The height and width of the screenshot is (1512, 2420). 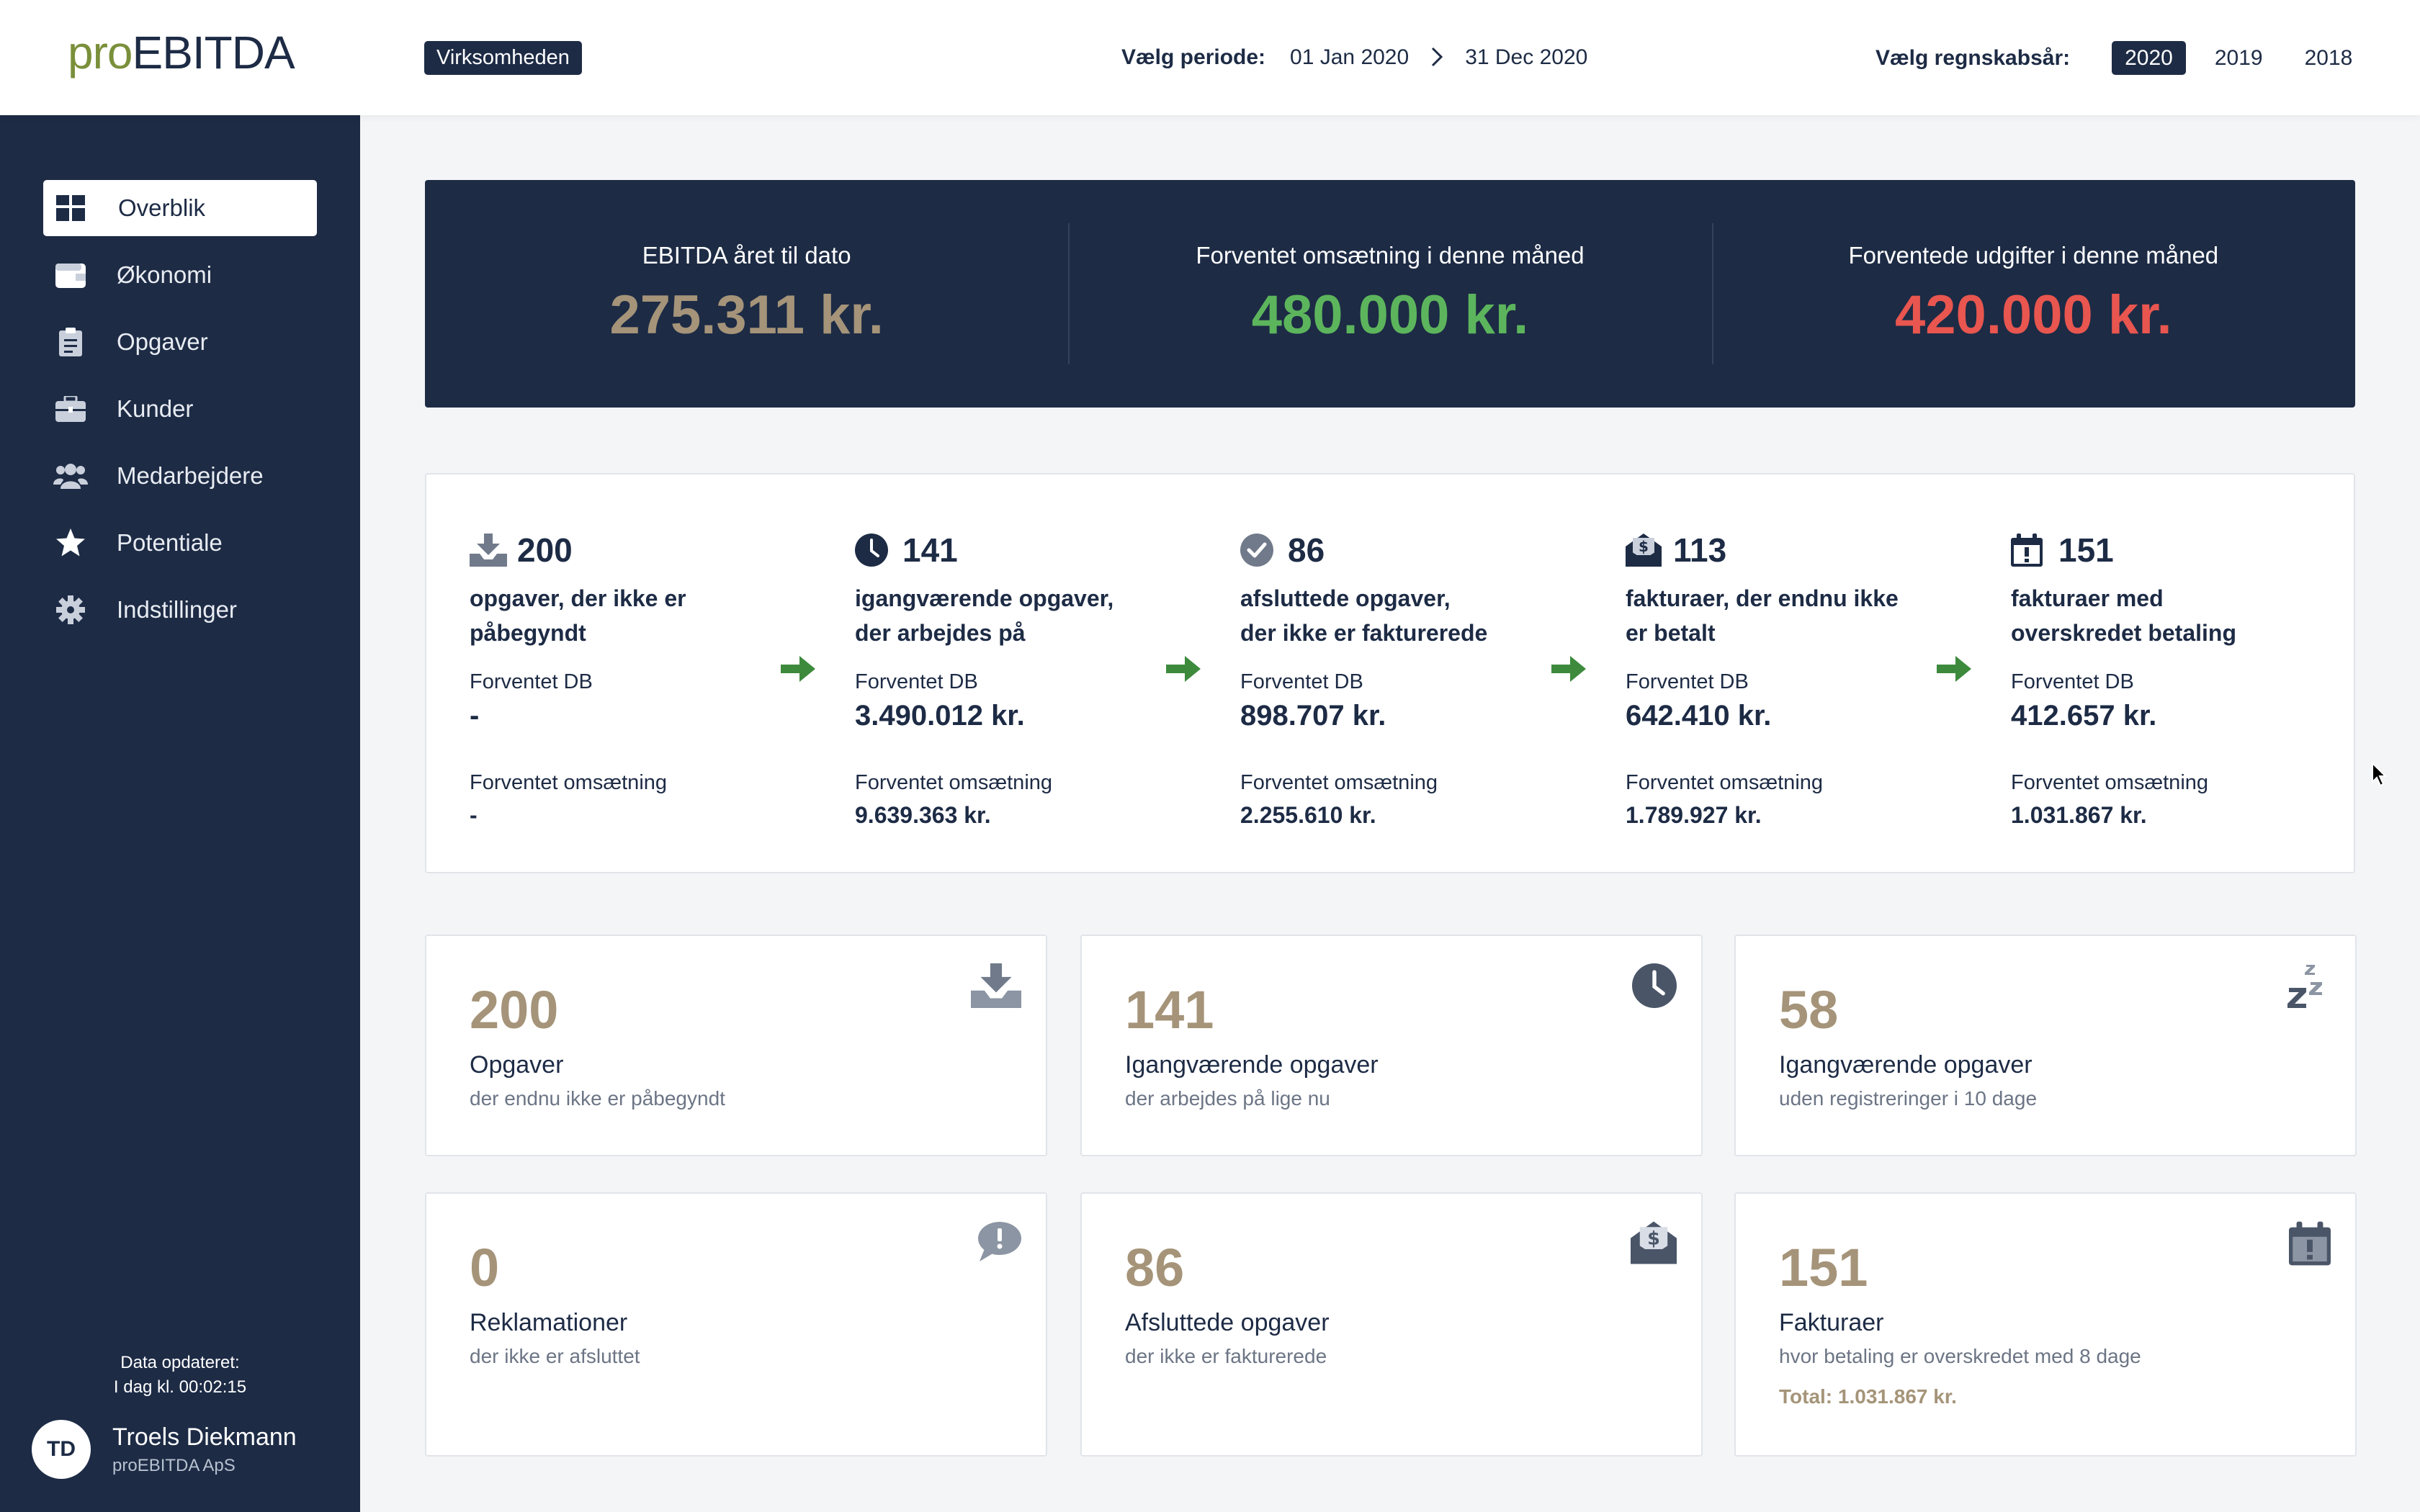 I want to click on pipeline-count: 200, so click(x=545, y=550).